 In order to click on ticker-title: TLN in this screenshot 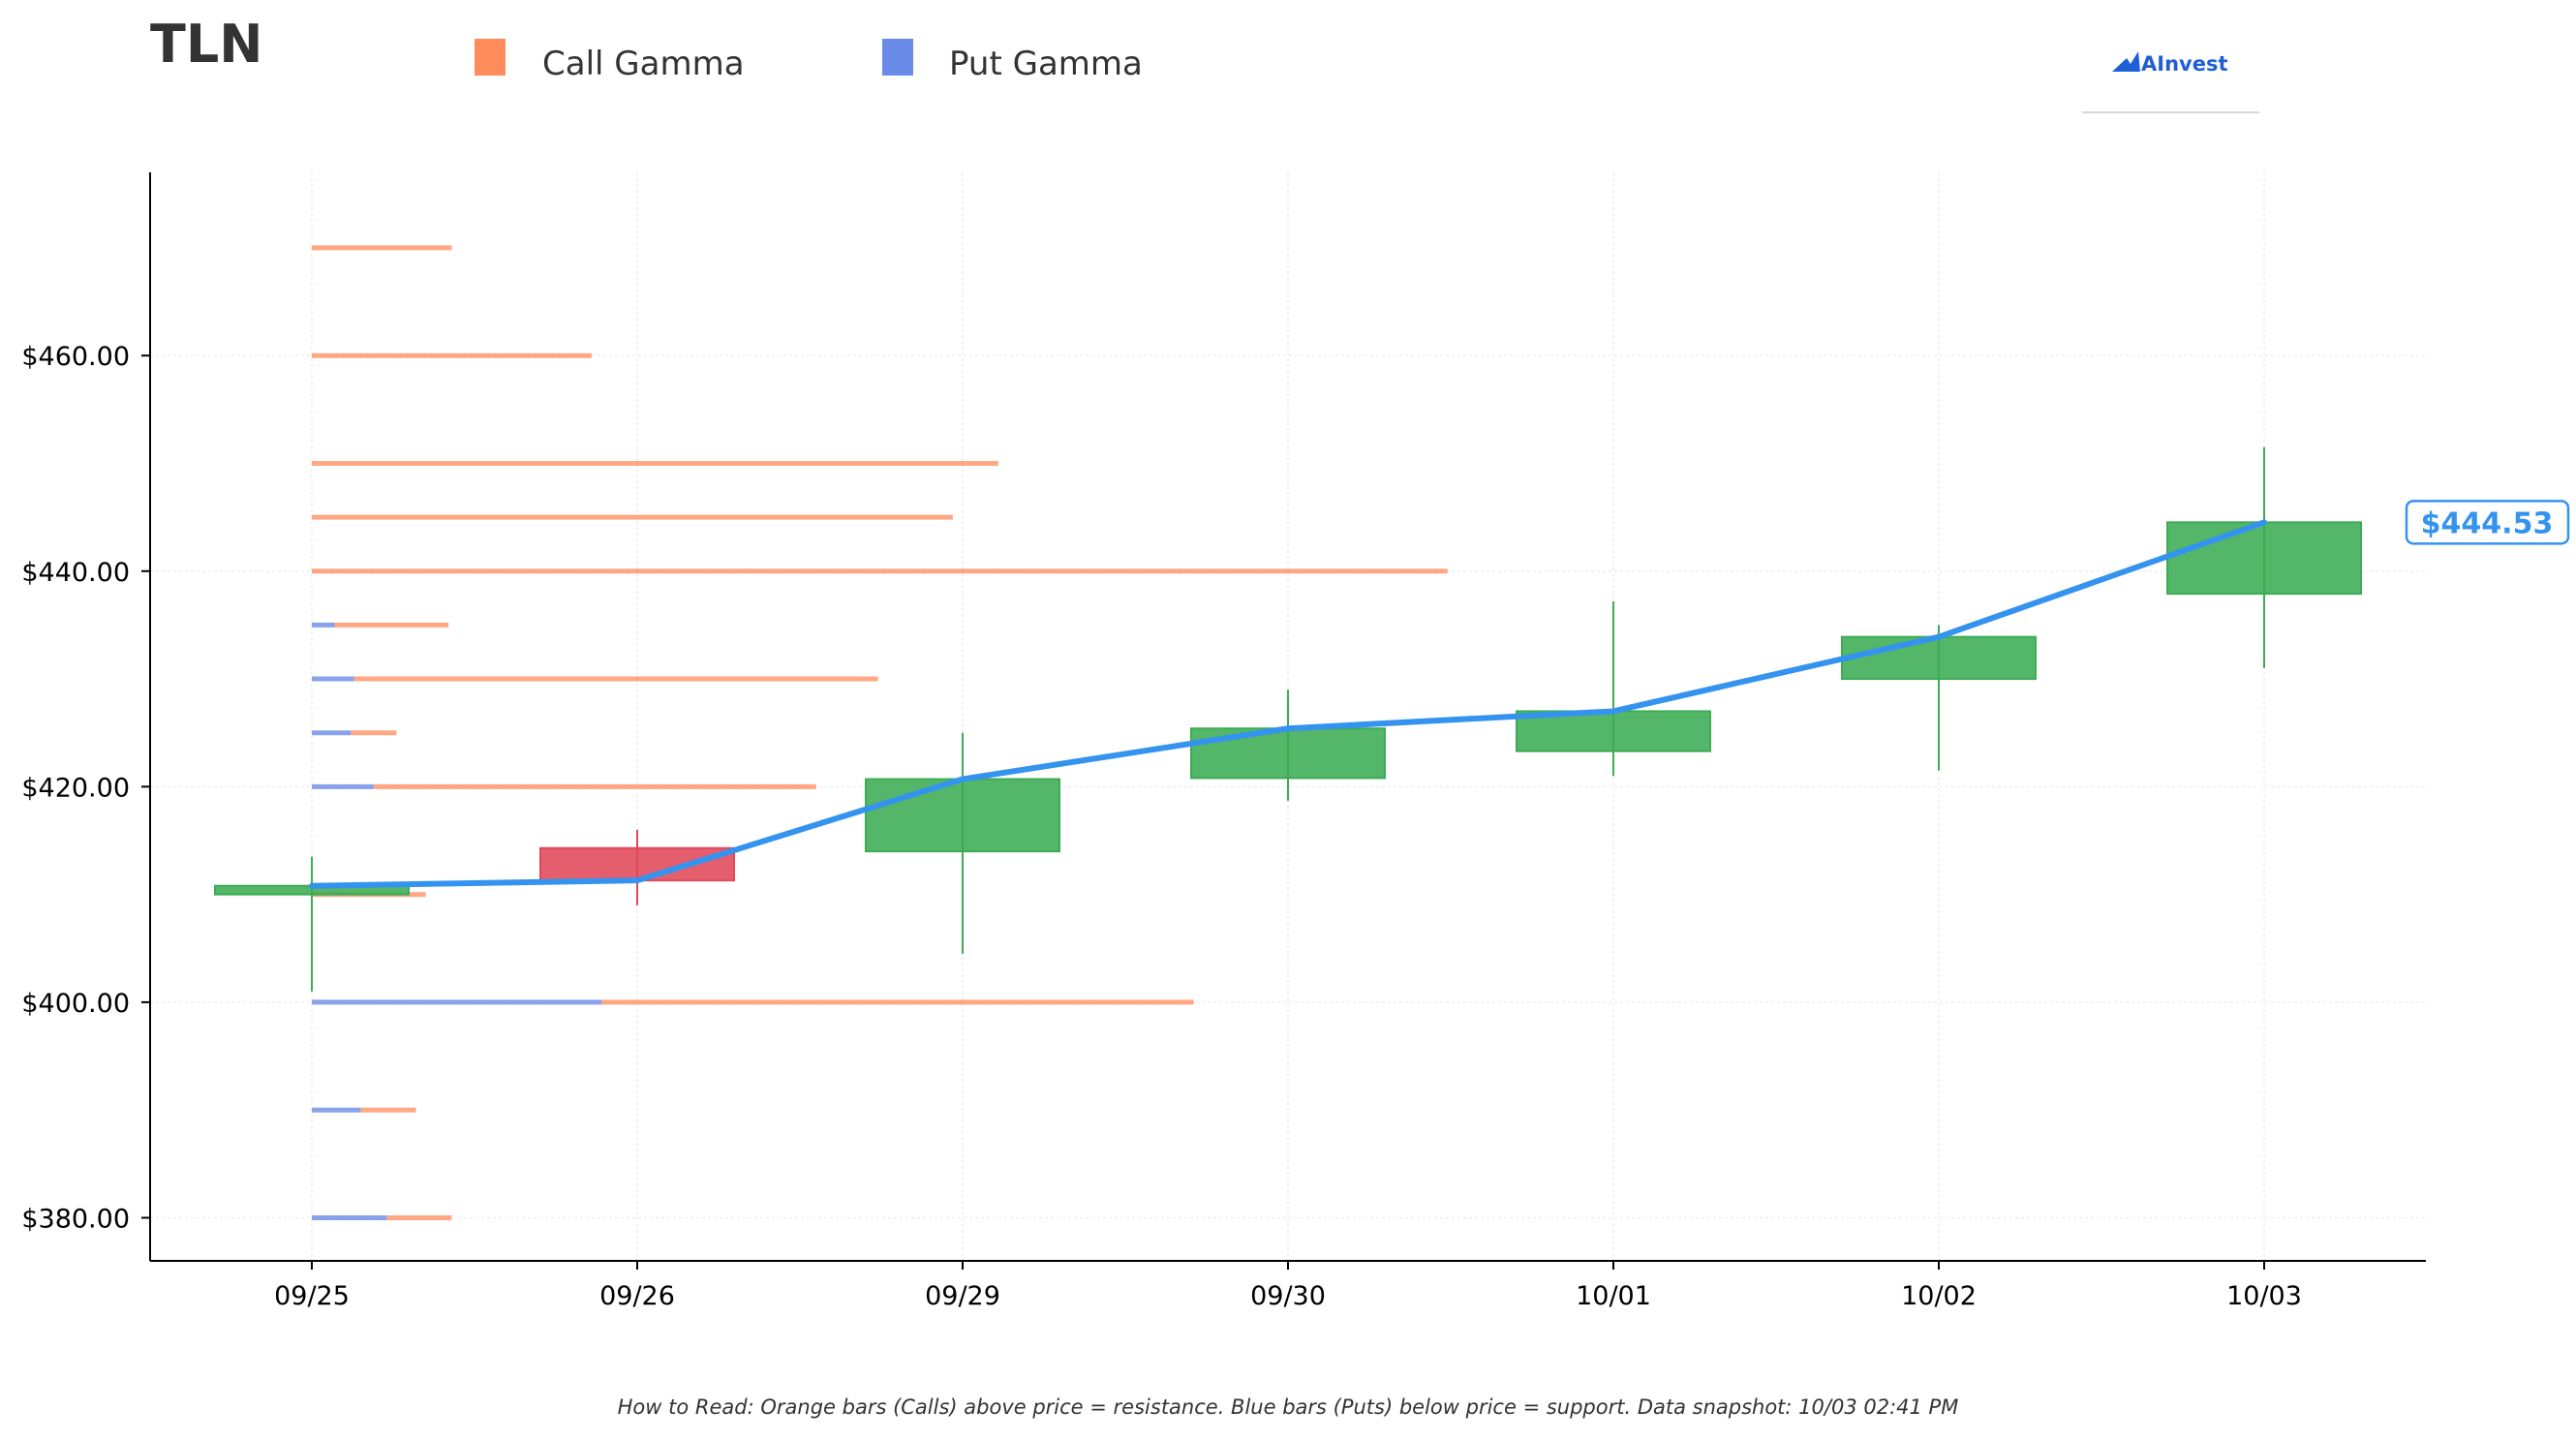, I will do `click(206, 44)`.